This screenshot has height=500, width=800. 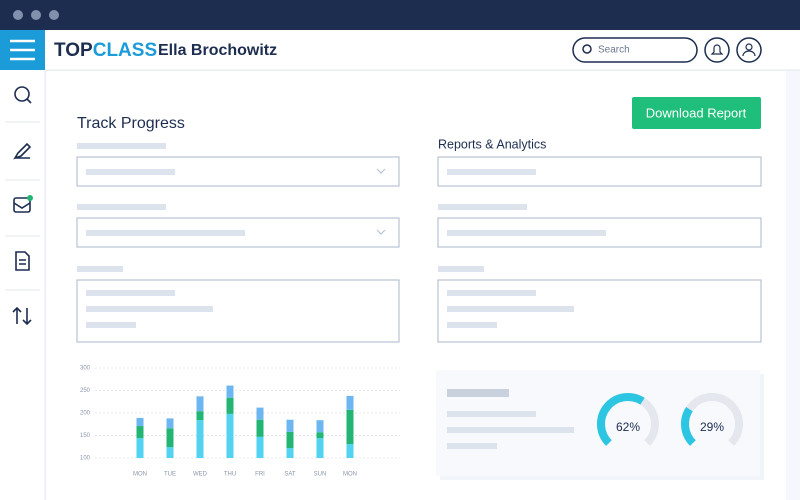 What do you see at coordinates (712, 427) in the screenshot?
I see `gauge-label: 29%` at bounding box center [712, 427].